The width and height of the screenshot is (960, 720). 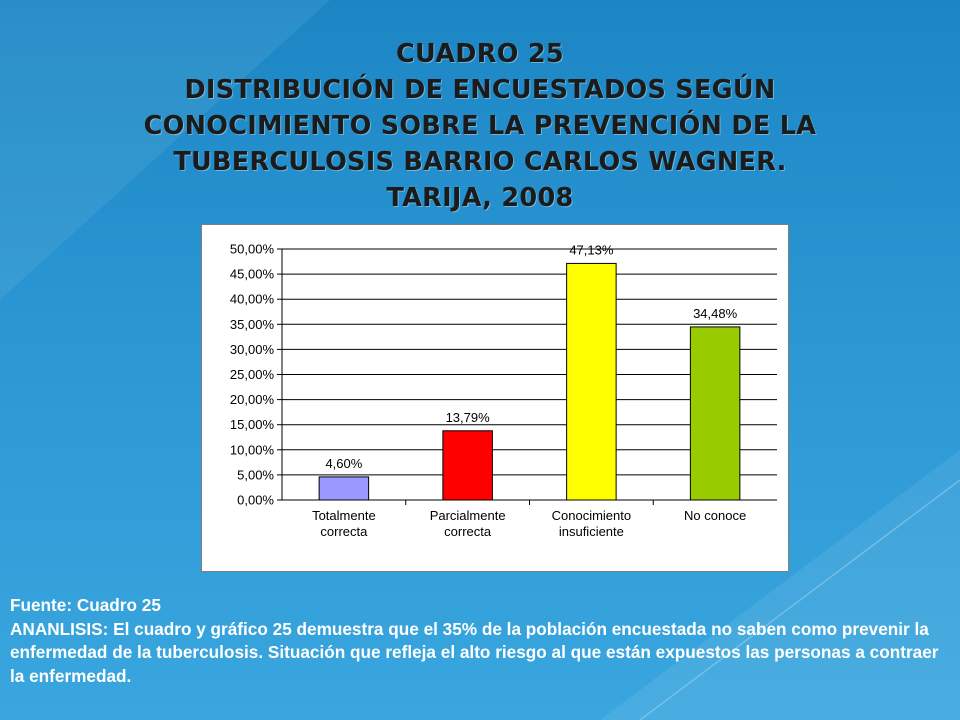 What do you see at coordinates (480, 54) in the screenshot?
I see `title-line-1: CUADRO 25` at bounding box center [480, 54].